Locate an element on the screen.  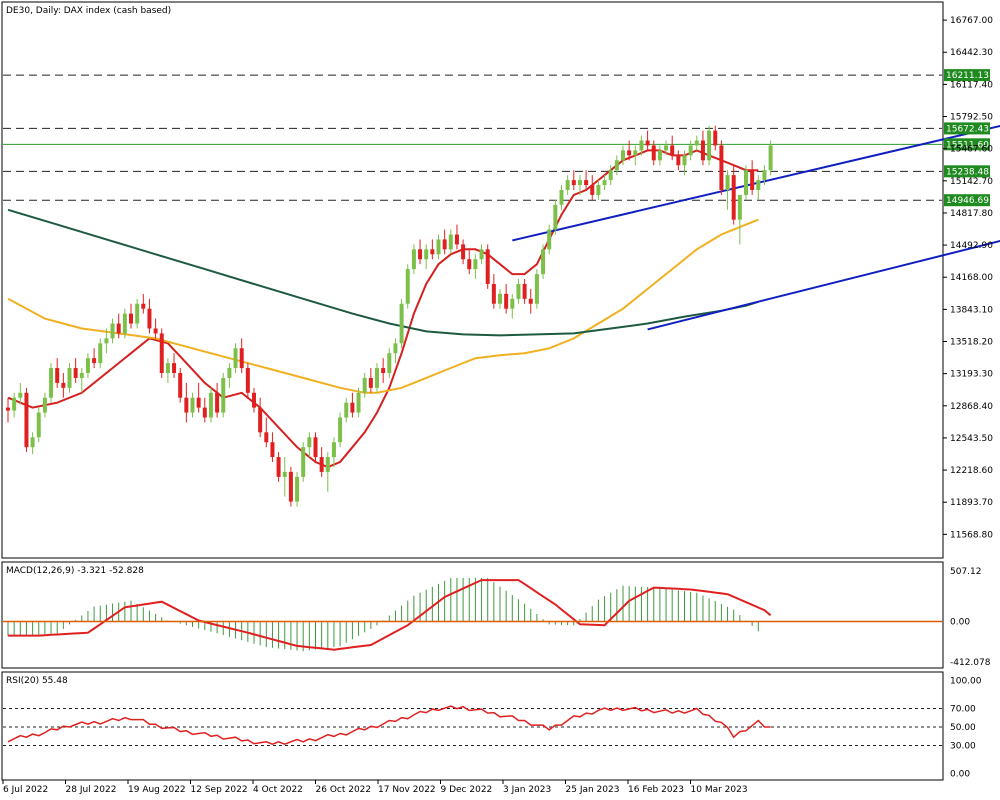
y-tick-label: 14492.90 is located at coordinates (971, 246).